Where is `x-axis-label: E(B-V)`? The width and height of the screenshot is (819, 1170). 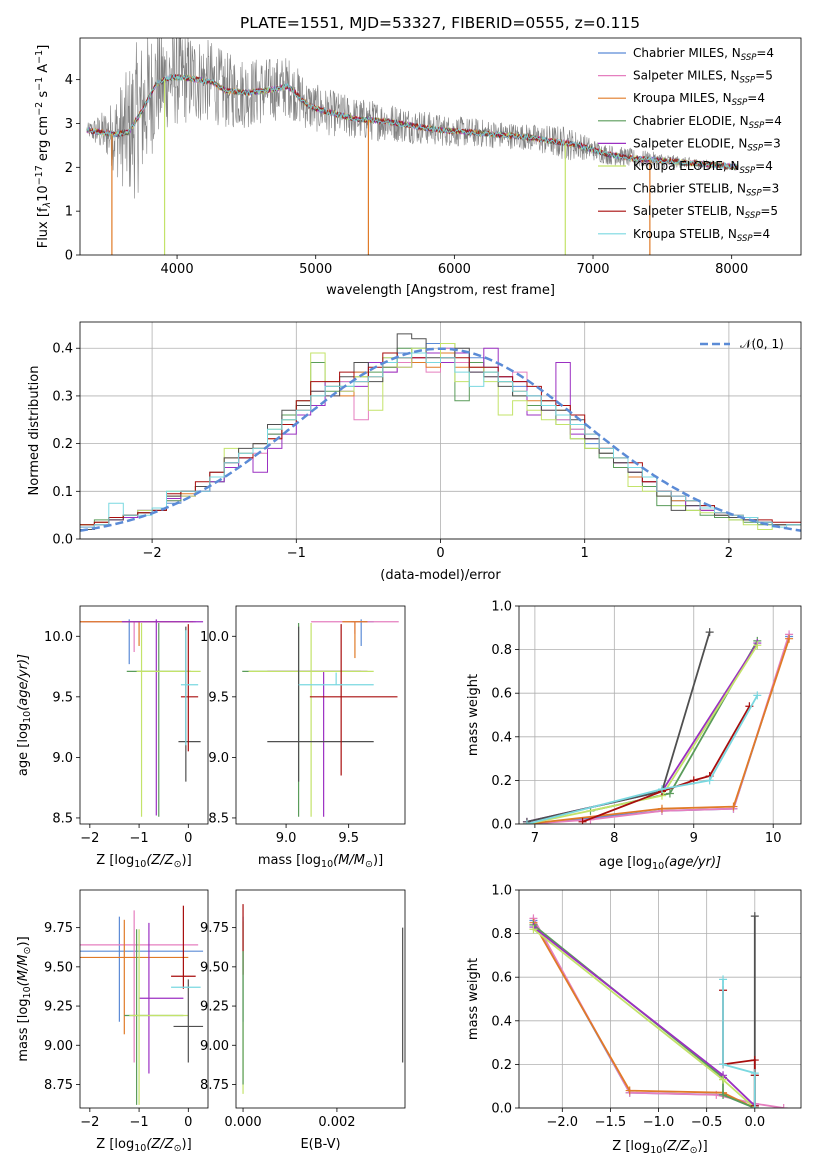 x-axis-label: E(B-V) is located at coordinates (320, 1144).